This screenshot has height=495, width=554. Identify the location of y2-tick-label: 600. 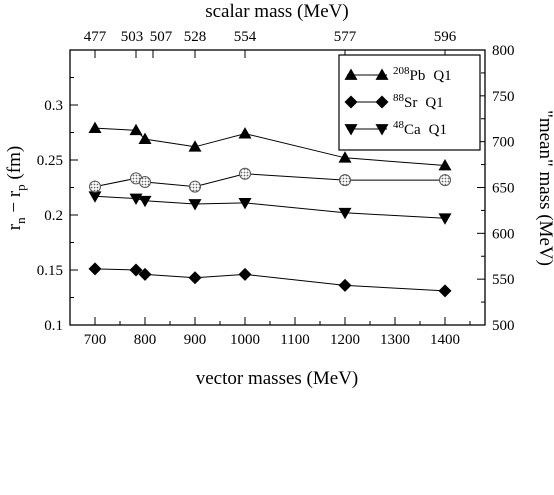
(503, 234).